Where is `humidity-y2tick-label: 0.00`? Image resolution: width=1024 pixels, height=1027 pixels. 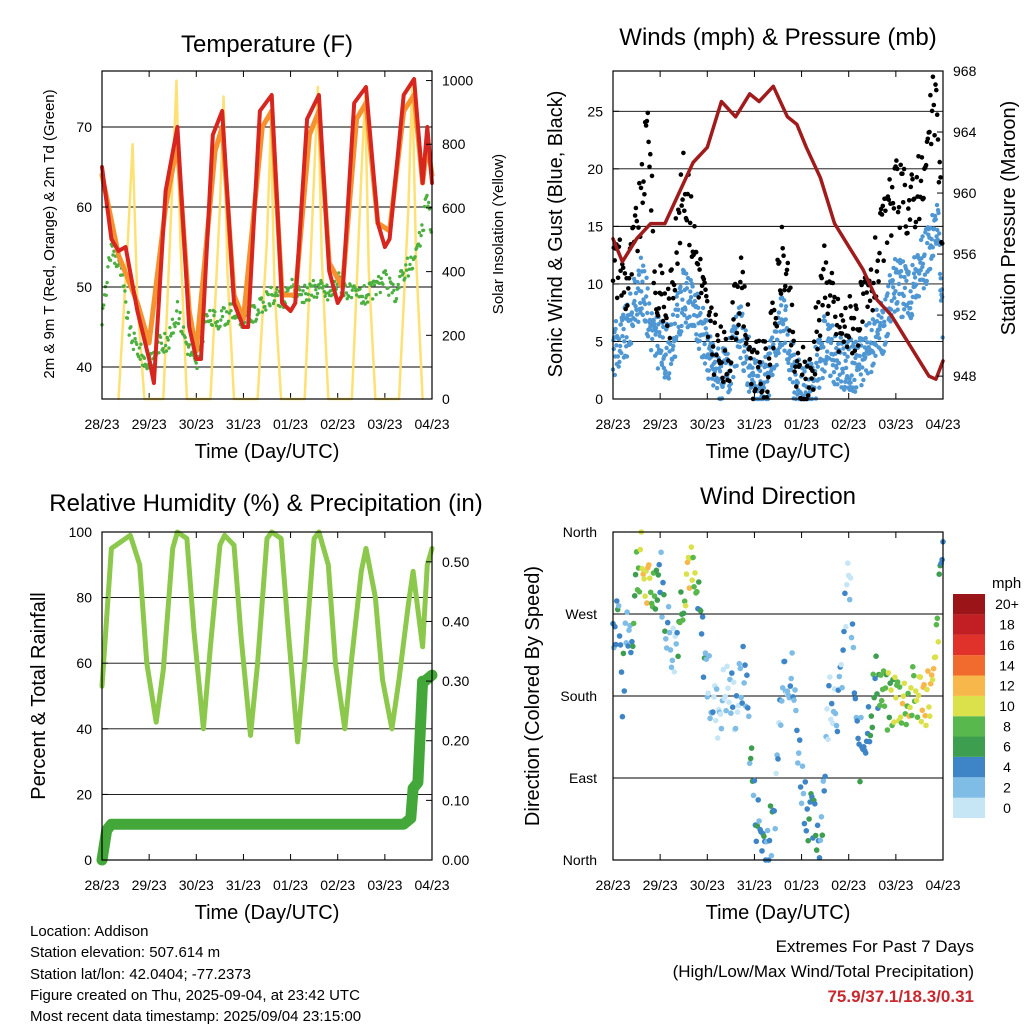
humidity-y2tick-label: 0.00 is located at coordinates (455, 860).